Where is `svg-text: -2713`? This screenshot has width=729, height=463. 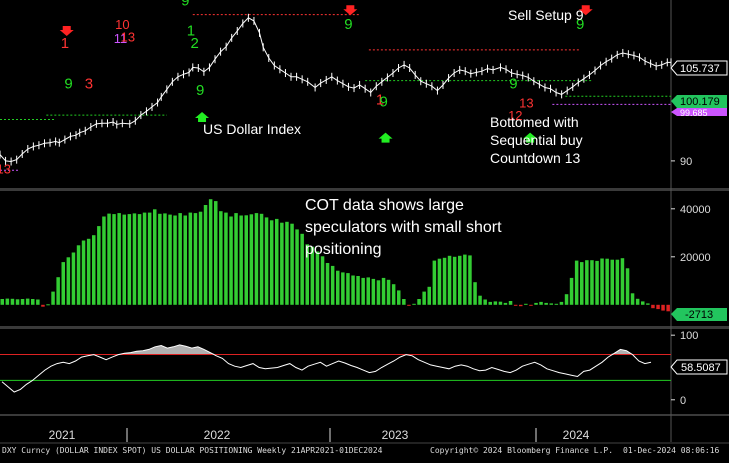 svg-text: -2713 is located at coordinates (699, 315).